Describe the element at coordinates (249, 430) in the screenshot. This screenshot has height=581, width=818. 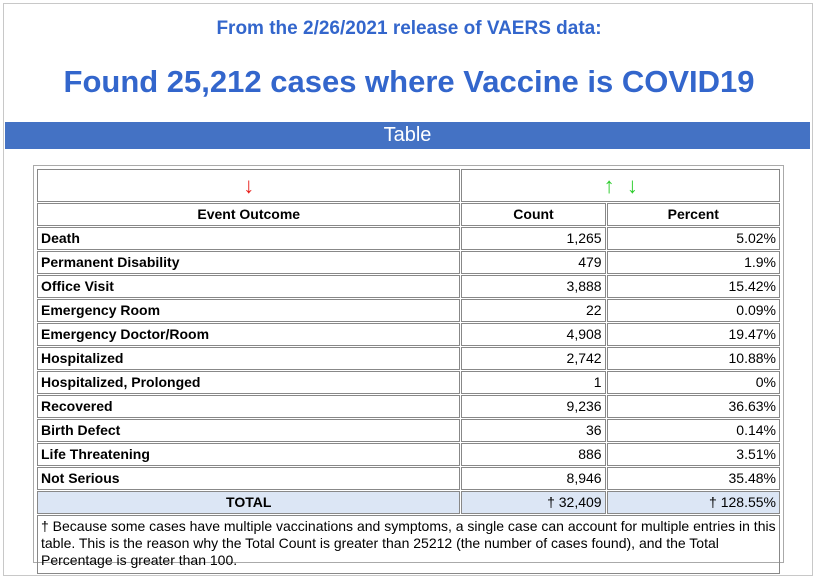
I see `outcome-cell: Birth Defect` at that location.